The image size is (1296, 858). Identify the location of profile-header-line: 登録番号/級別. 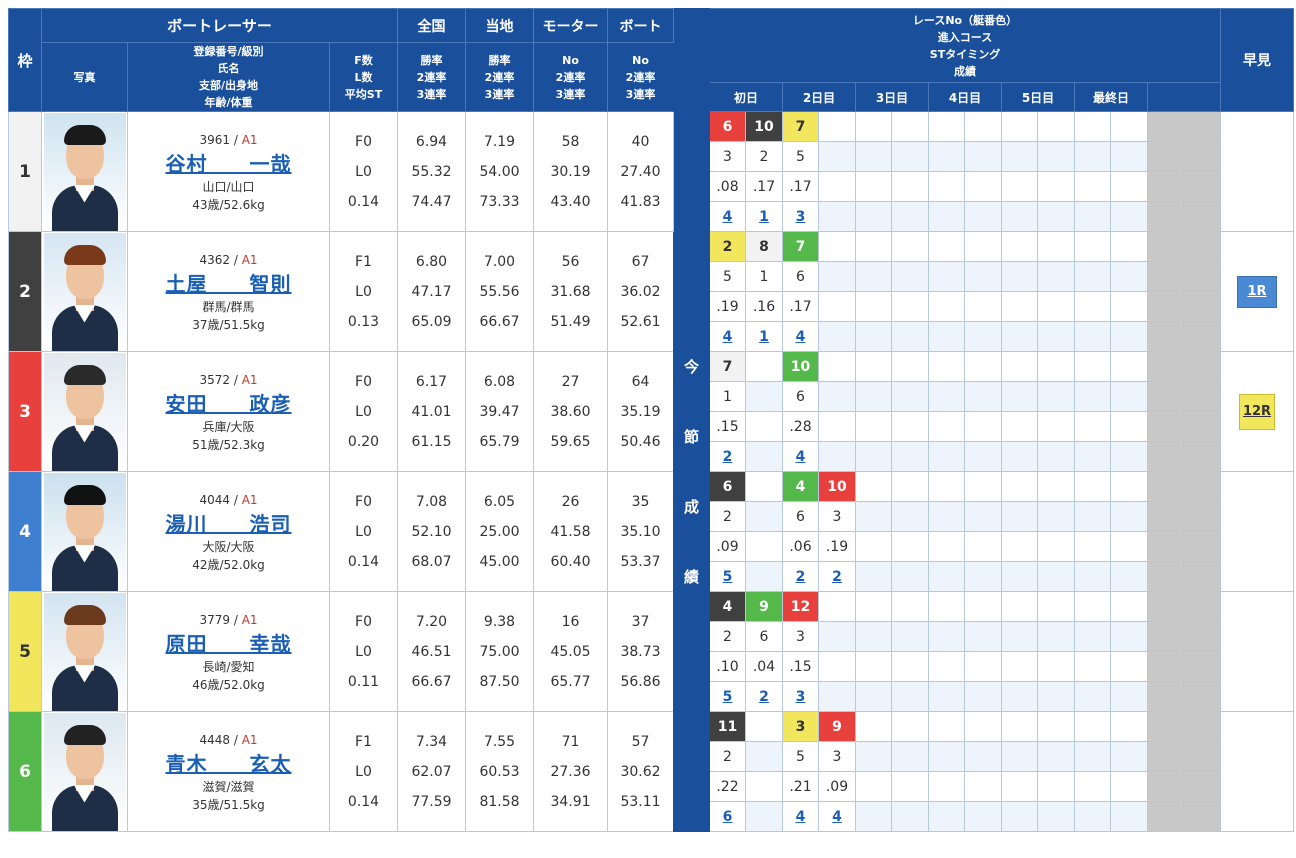
(228, 51).